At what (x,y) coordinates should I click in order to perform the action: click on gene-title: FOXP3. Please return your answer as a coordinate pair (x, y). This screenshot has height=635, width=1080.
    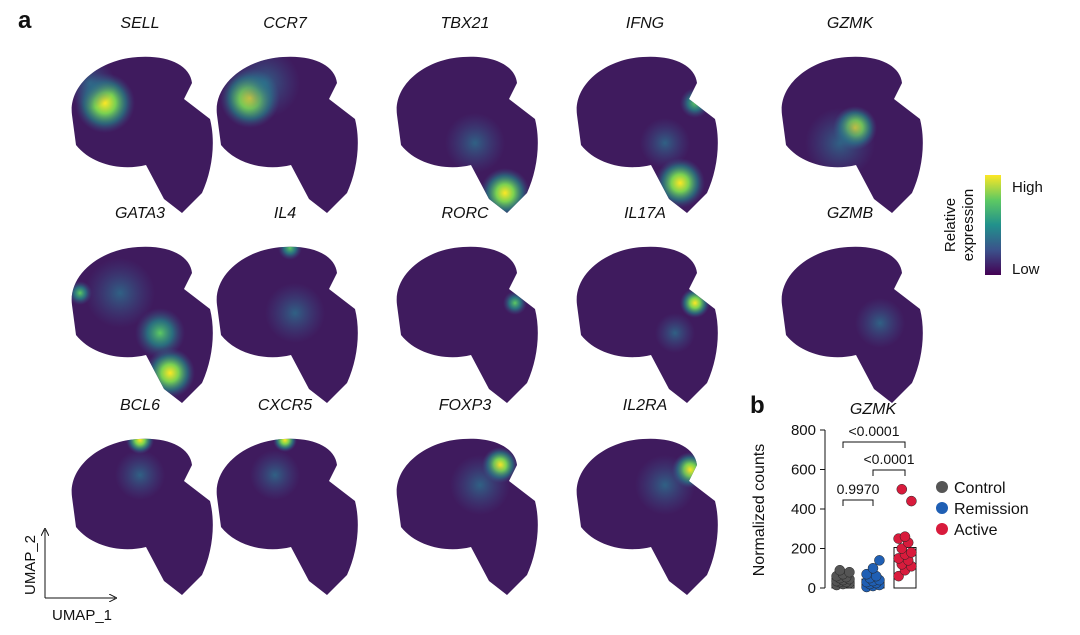
    Looking at the image, I should click on (465, 405).